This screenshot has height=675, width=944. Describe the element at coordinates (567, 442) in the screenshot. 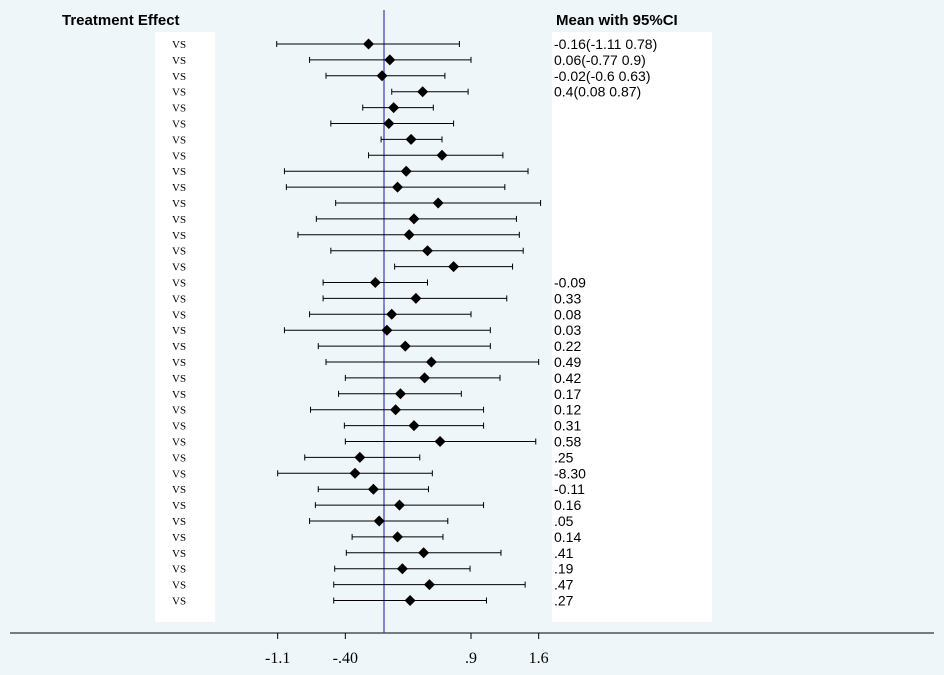

I see `ci-text: 0.58` at that location.